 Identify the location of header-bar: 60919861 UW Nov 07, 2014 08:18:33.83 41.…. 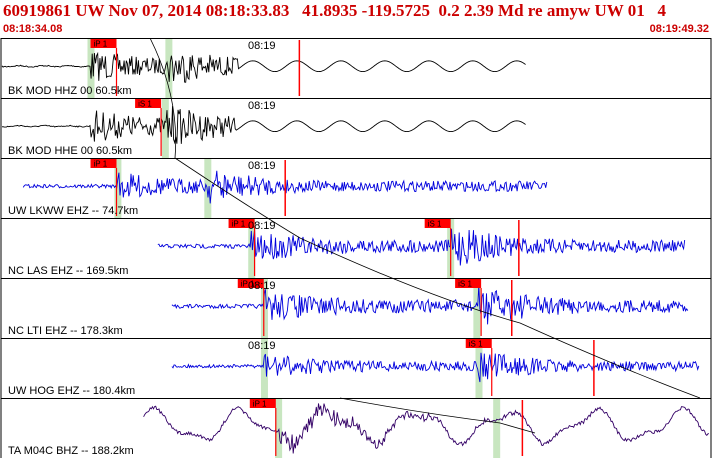
(356, 19).